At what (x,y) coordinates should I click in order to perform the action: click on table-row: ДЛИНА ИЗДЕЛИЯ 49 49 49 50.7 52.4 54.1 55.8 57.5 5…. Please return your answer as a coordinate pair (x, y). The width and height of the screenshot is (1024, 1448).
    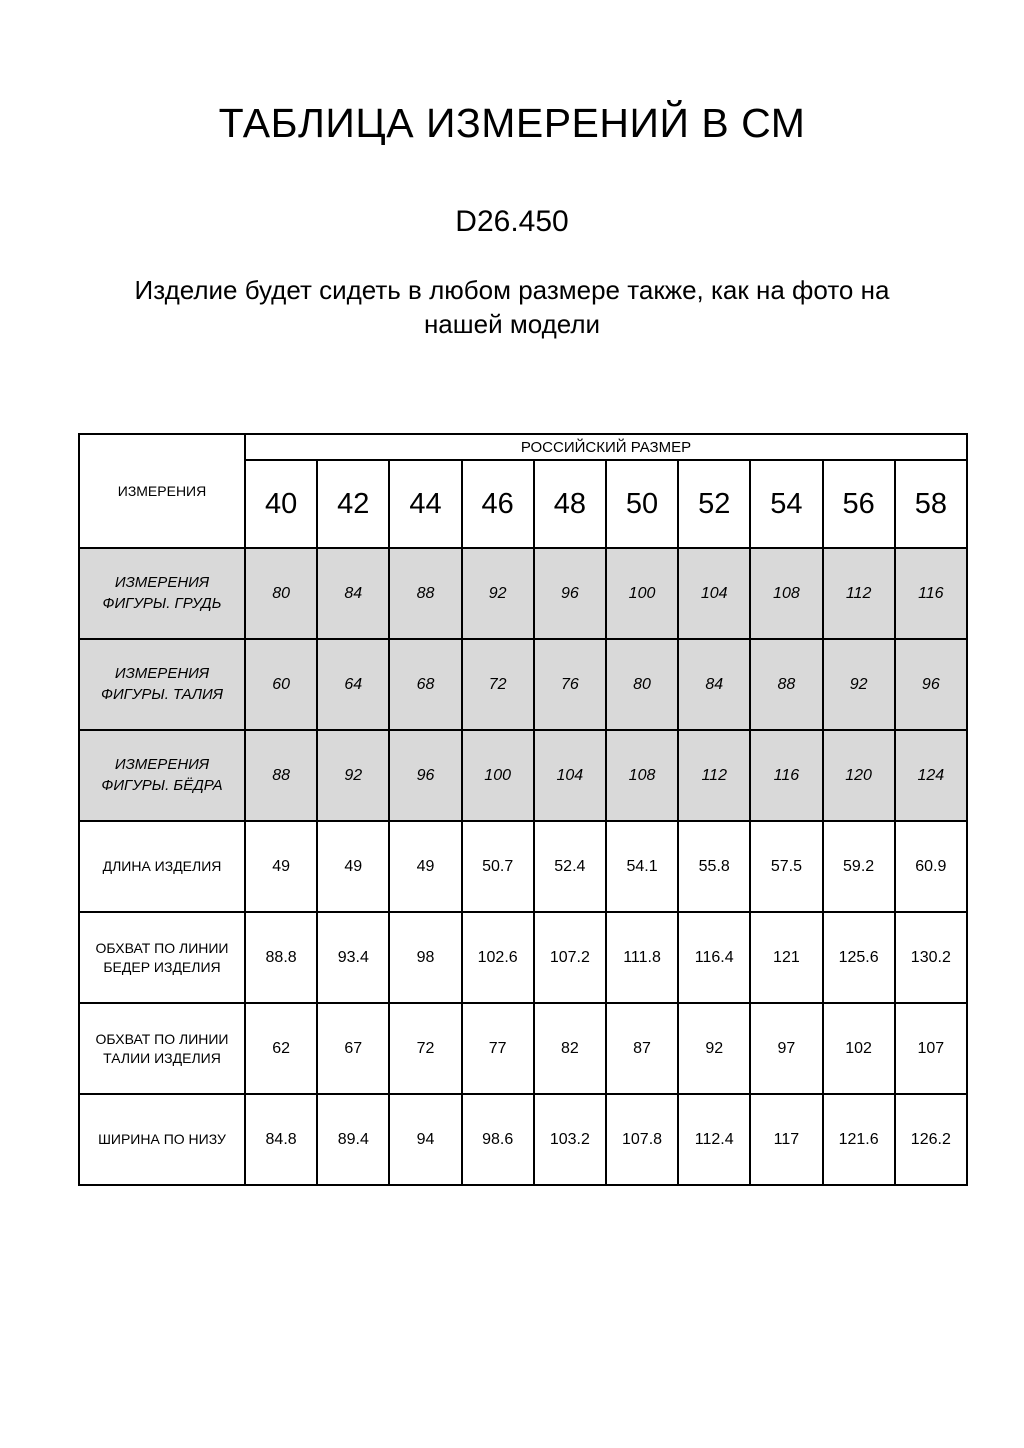
    Looking at the image, I should click on (523, 866).